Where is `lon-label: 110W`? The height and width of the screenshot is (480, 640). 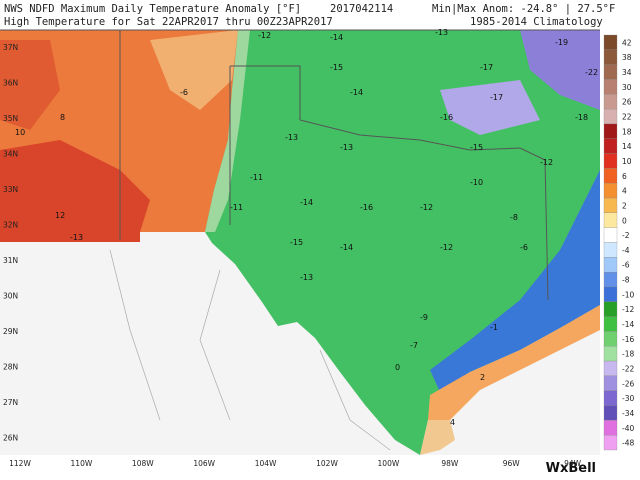 lon-label: 110W is located at coordinates (82, 463).